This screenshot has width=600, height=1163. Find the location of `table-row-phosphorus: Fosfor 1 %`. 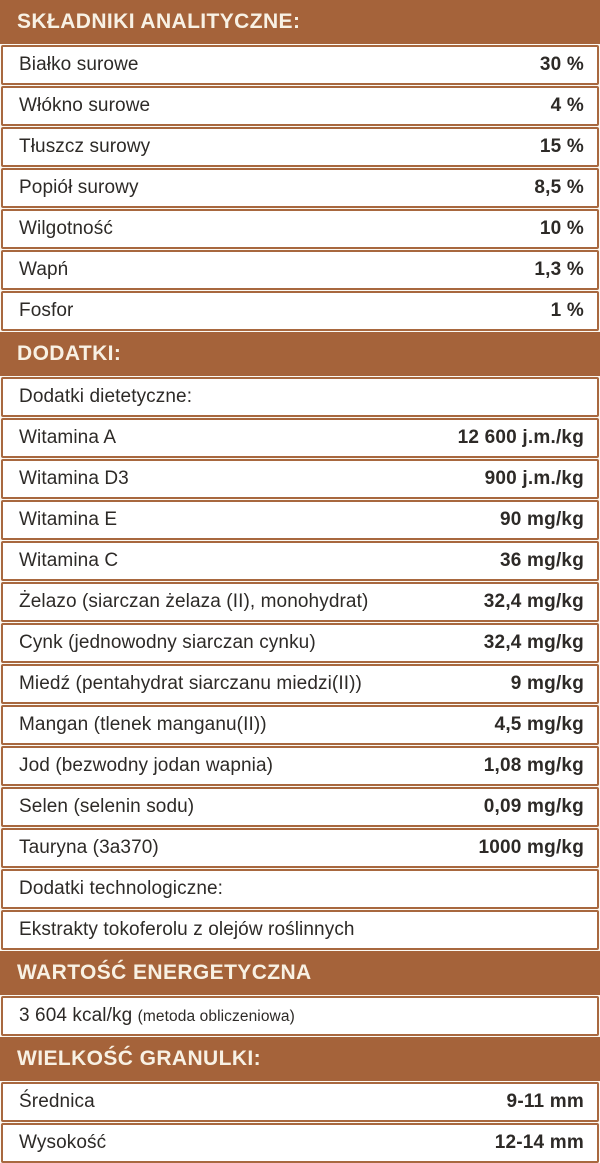

table-row-phosphorus: Fosfor 1 % is located at coordinates (300, 311).